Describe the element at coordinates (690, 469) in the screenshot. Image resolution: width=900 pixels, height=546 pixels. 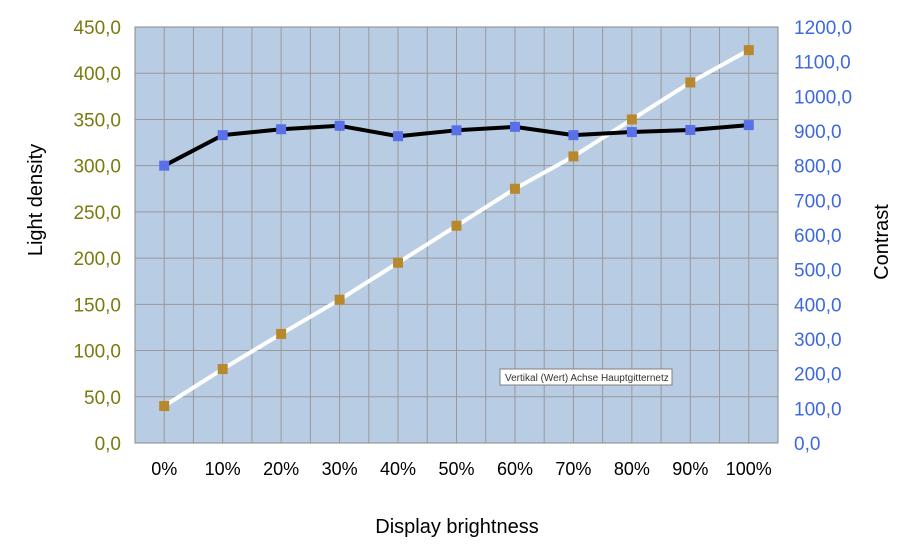
I see `x-tick-label: 90%` at that location.